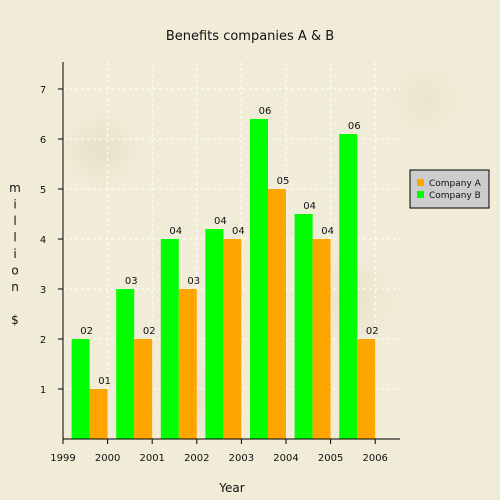 Image resolution: width=500 pixels, height=500 pixels. I want to click on chart-title: Benefits companies A & B, so click(250, 36).